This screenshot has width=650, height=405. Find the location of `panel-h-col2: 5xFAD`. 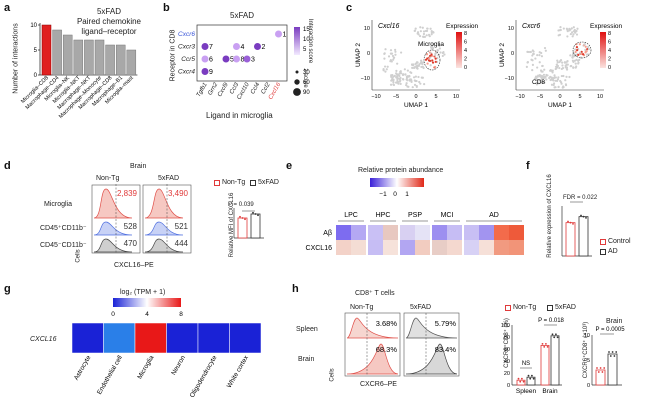

panel-h-col2: 5xFAD is located at coordinates (421, 307).